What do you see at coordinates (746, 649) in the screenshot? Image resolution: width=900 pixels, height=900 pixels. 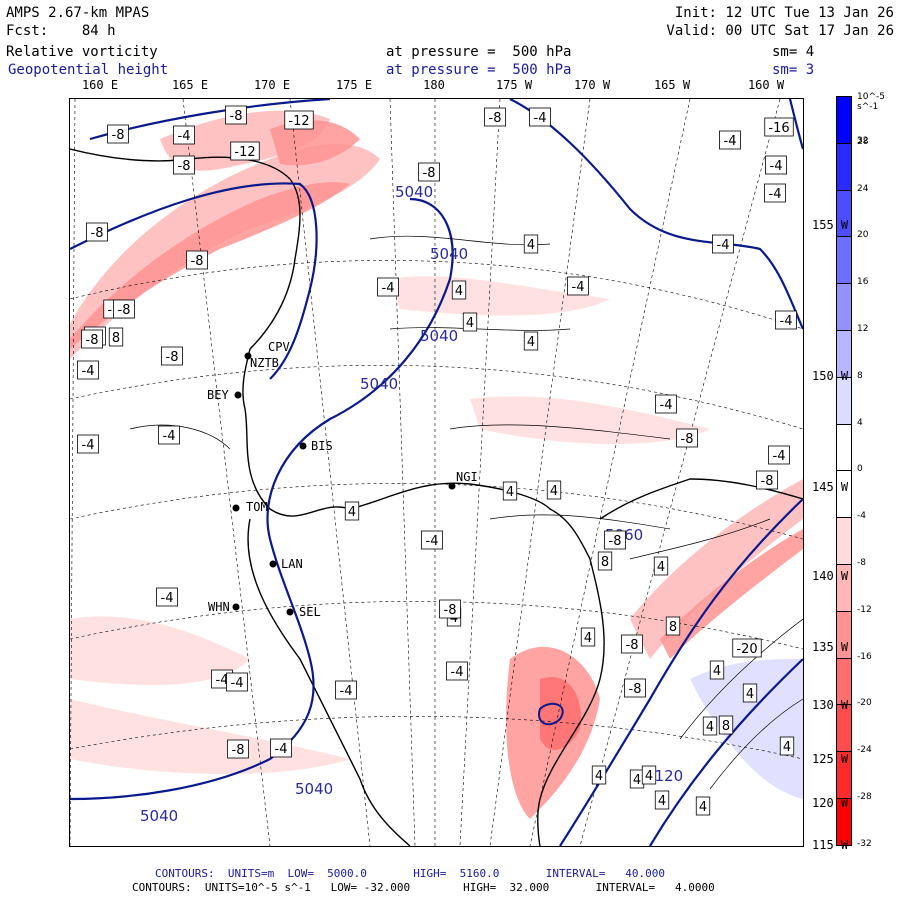 I see `svg-text: -20` at bounding box center [746, 649].